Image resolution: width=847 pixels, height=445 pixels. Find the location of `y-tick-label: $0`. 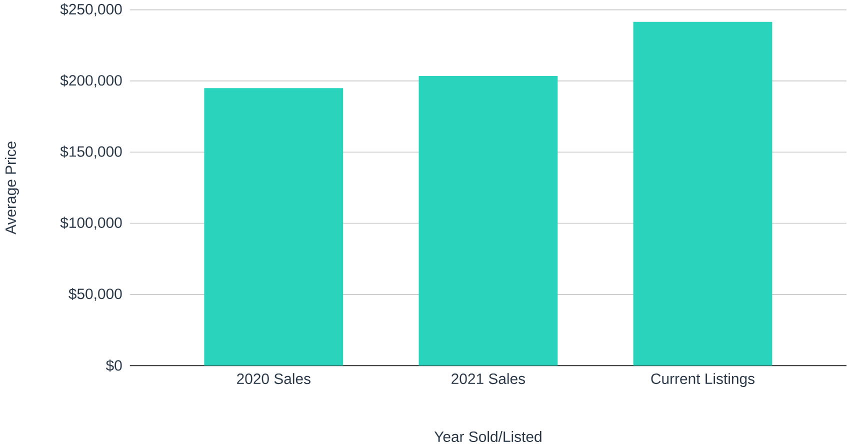

y-tick-label: $0 is located at coordinates (114, 365).